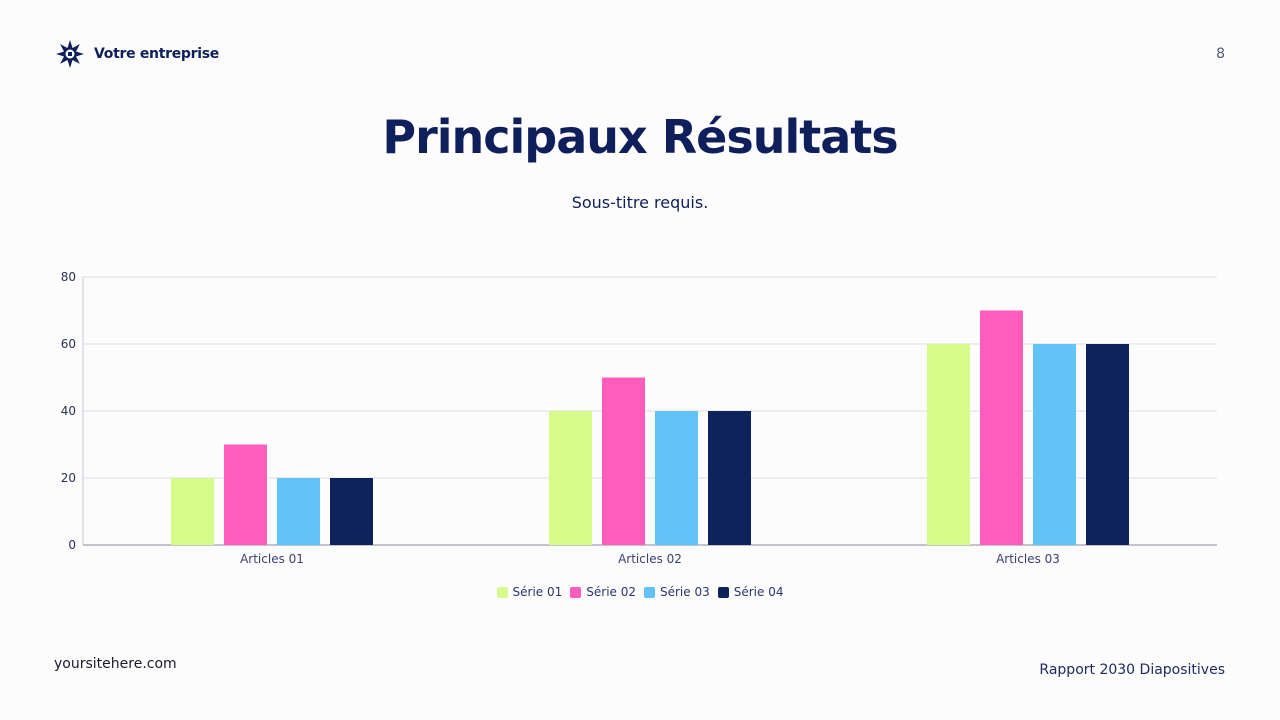 Image resolution: width=1280 pixels, height=720 pixels. Describe the element at coordinates (1132, 670) in the screenshot. I see `footer-report: Rapport 2030 Diapositives` at that location.